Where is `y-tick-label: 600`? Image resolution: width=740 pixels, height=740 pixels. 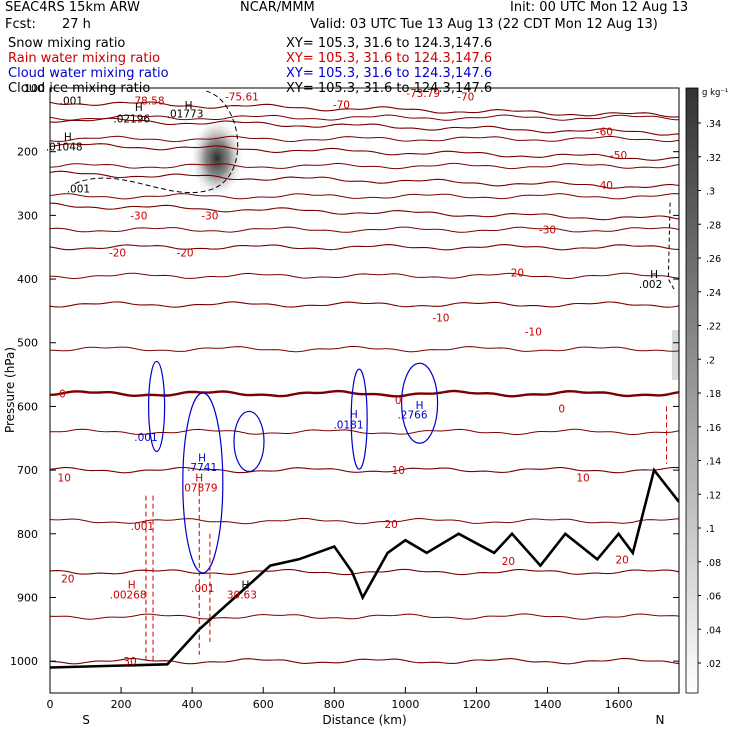
y-tick-label: 600 is located at coordinates (27, 406).